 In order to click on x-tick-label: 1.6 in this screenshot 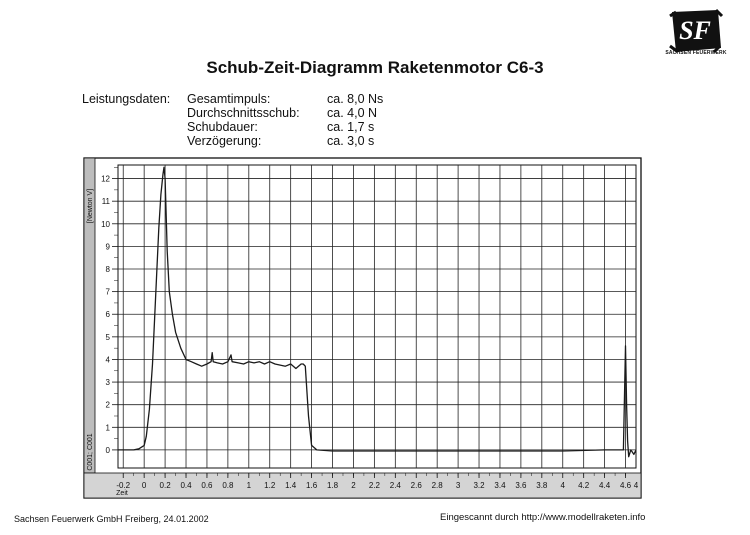, I will do `click(312, 485)`.